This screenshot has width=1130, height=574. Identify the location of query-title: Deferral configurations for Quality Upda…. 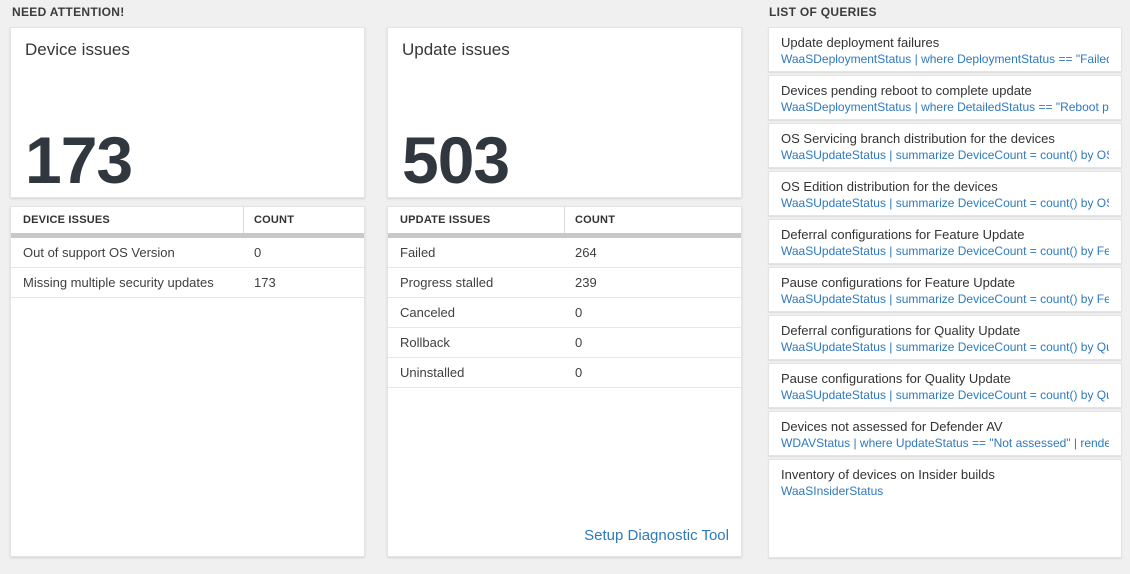
(901, 330).